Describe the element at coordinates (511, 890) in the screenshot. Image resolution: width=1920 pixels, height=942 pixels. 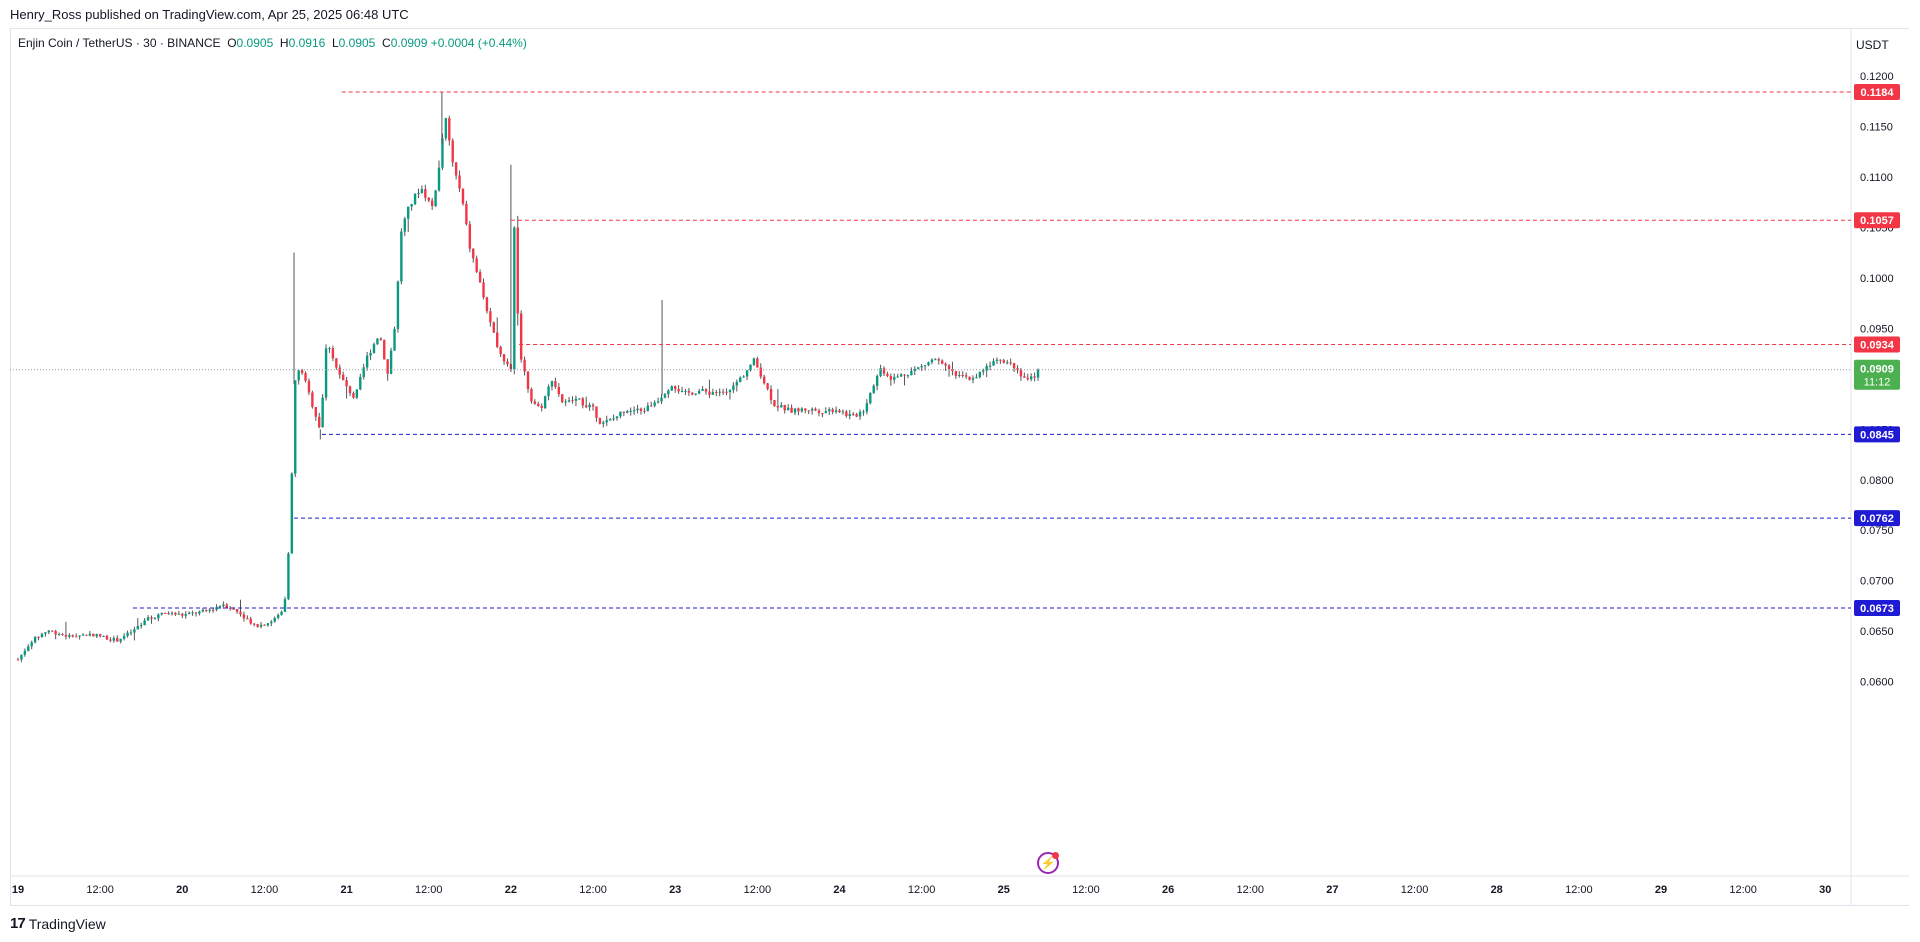
I see `x-tick-label: 22` at that location.